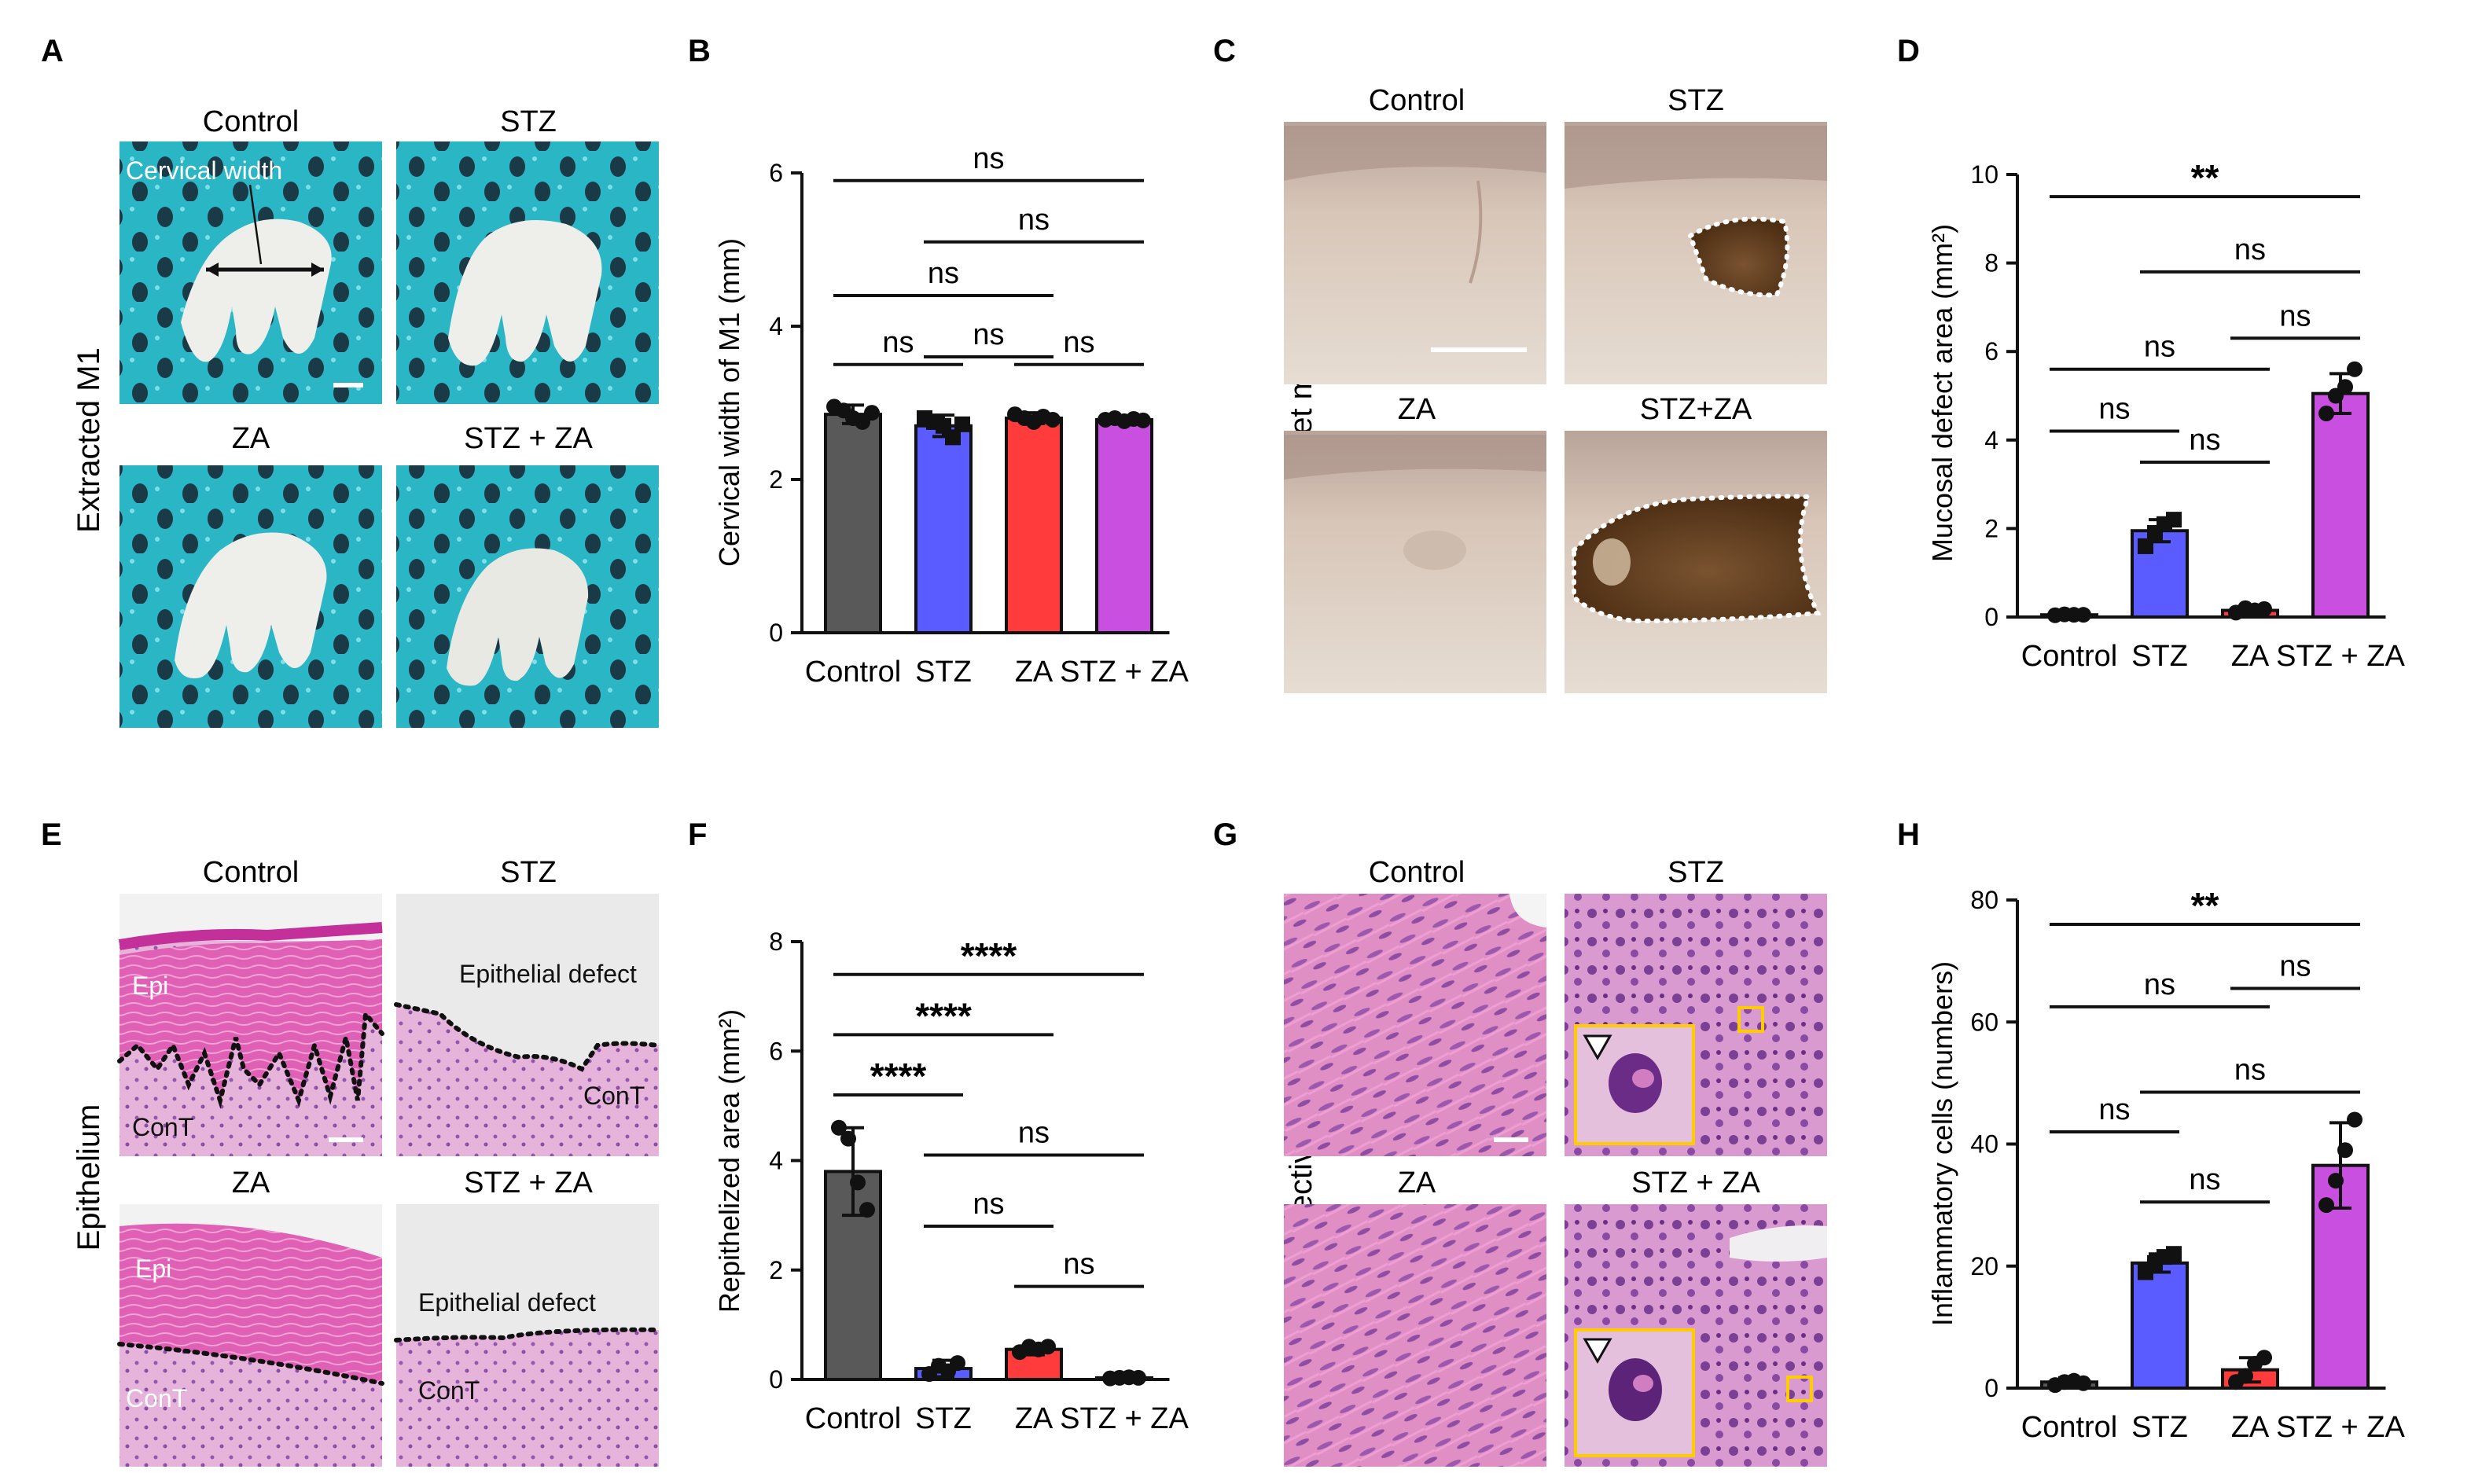  What do you see at coordinates (776, 1270) in the screenshot?
I see `chart-f-ytick-label: 2` at bounding box center [776, 1270].